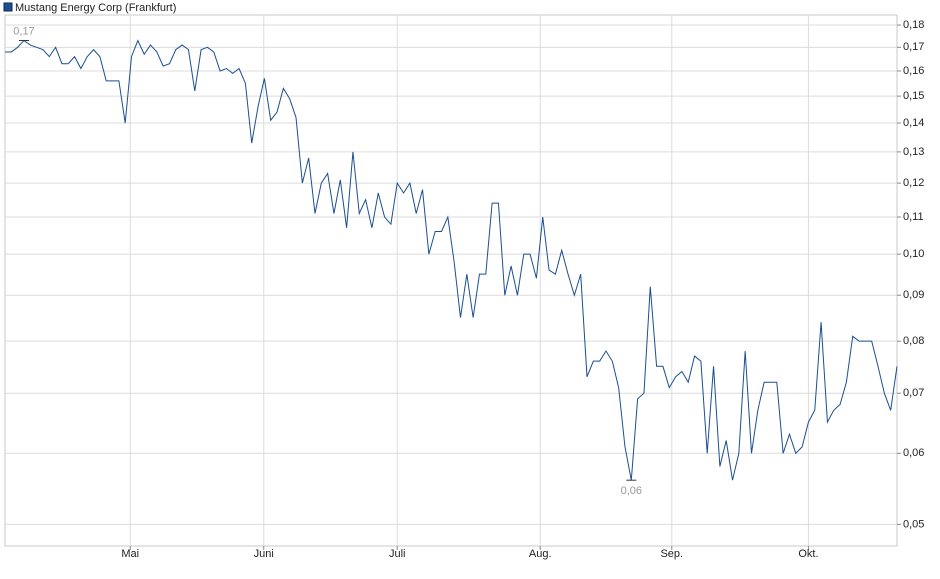  Describe the element at coordinates (397, 554) in the screenshot. I see `x-tick-label: Juli` at that location.